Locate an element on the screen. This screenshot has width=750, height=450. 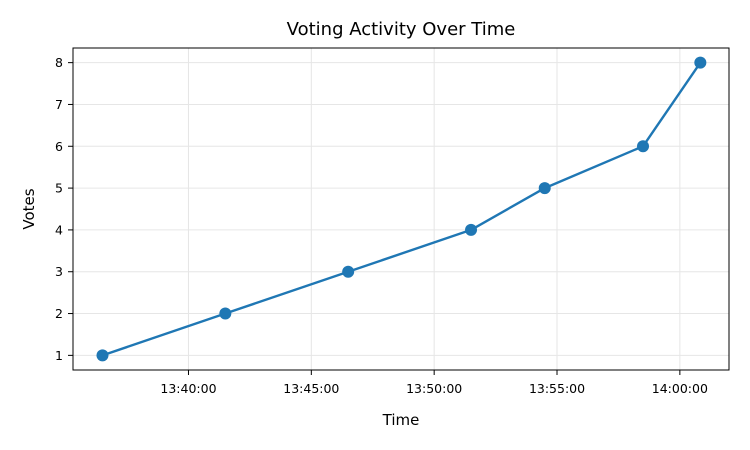
y-tick-label: 1 is located at coordinates (59, 355).